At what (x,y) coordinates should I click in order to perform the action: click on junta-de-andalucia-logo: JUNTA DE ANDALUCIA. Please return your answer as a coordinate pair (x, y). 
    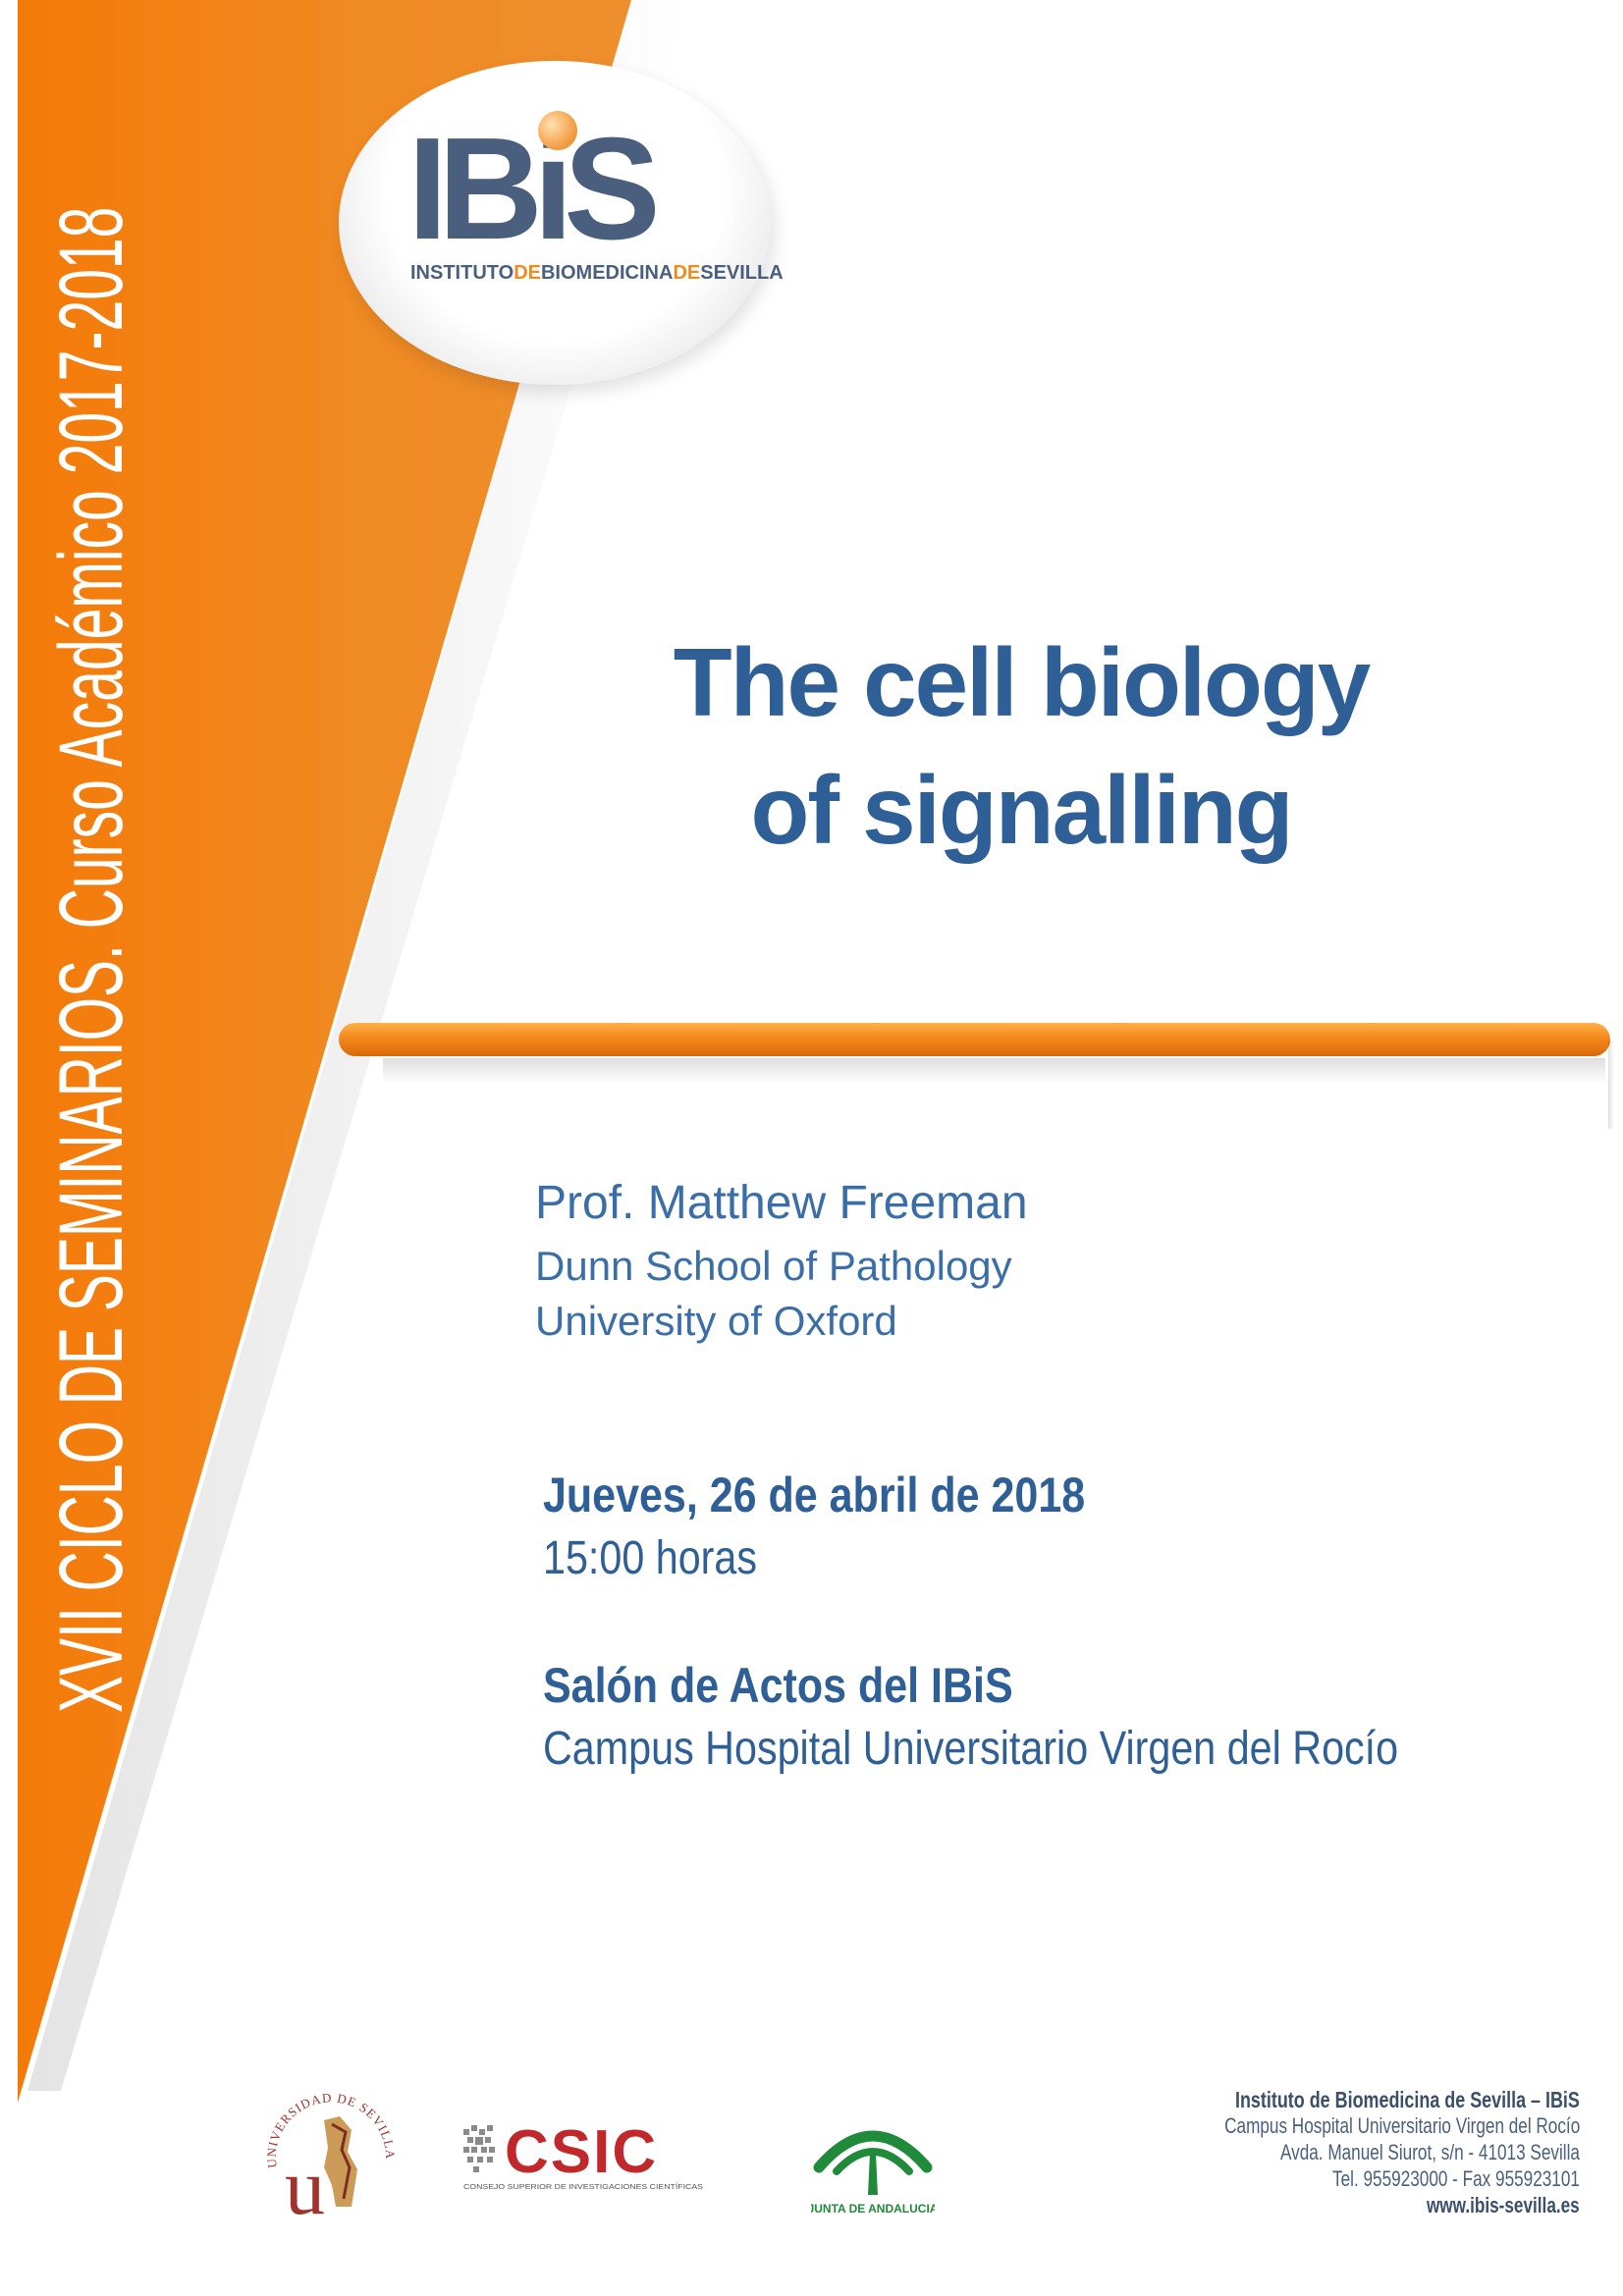
    Looking at the image, I should click on (873, 2173).